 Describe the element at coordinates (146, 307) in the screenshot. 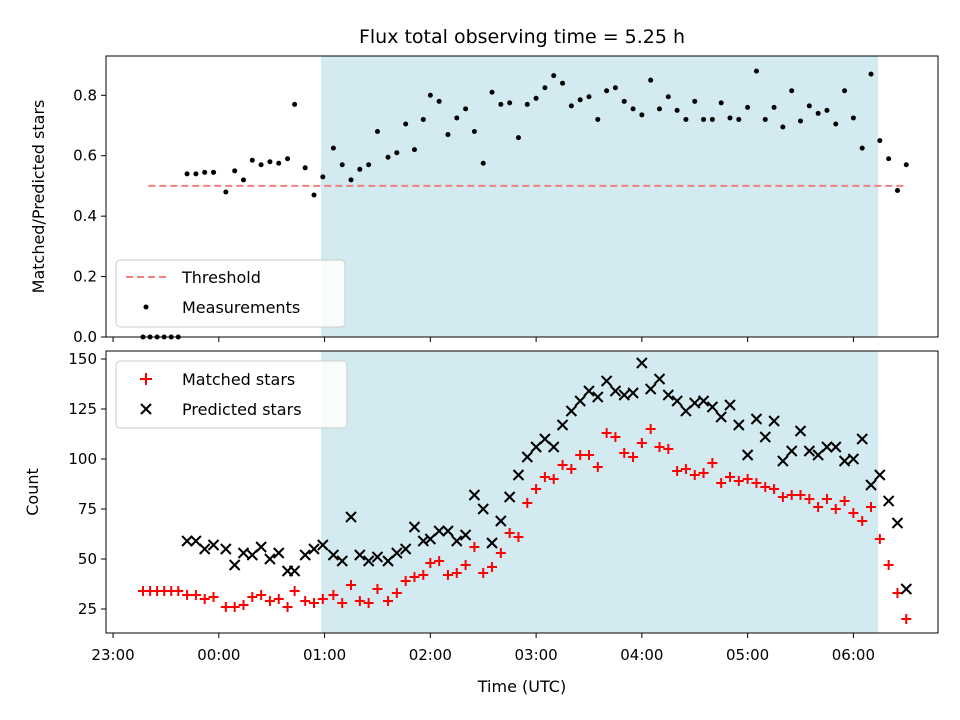

I see `measurements-legend-swatch` at that location.